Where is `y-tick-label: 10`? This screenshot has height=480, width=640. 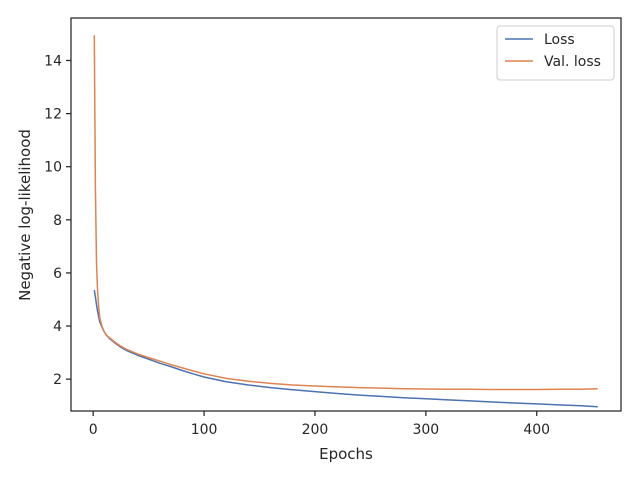 y-tick-label: 10 is located at coordinates (53, 168).